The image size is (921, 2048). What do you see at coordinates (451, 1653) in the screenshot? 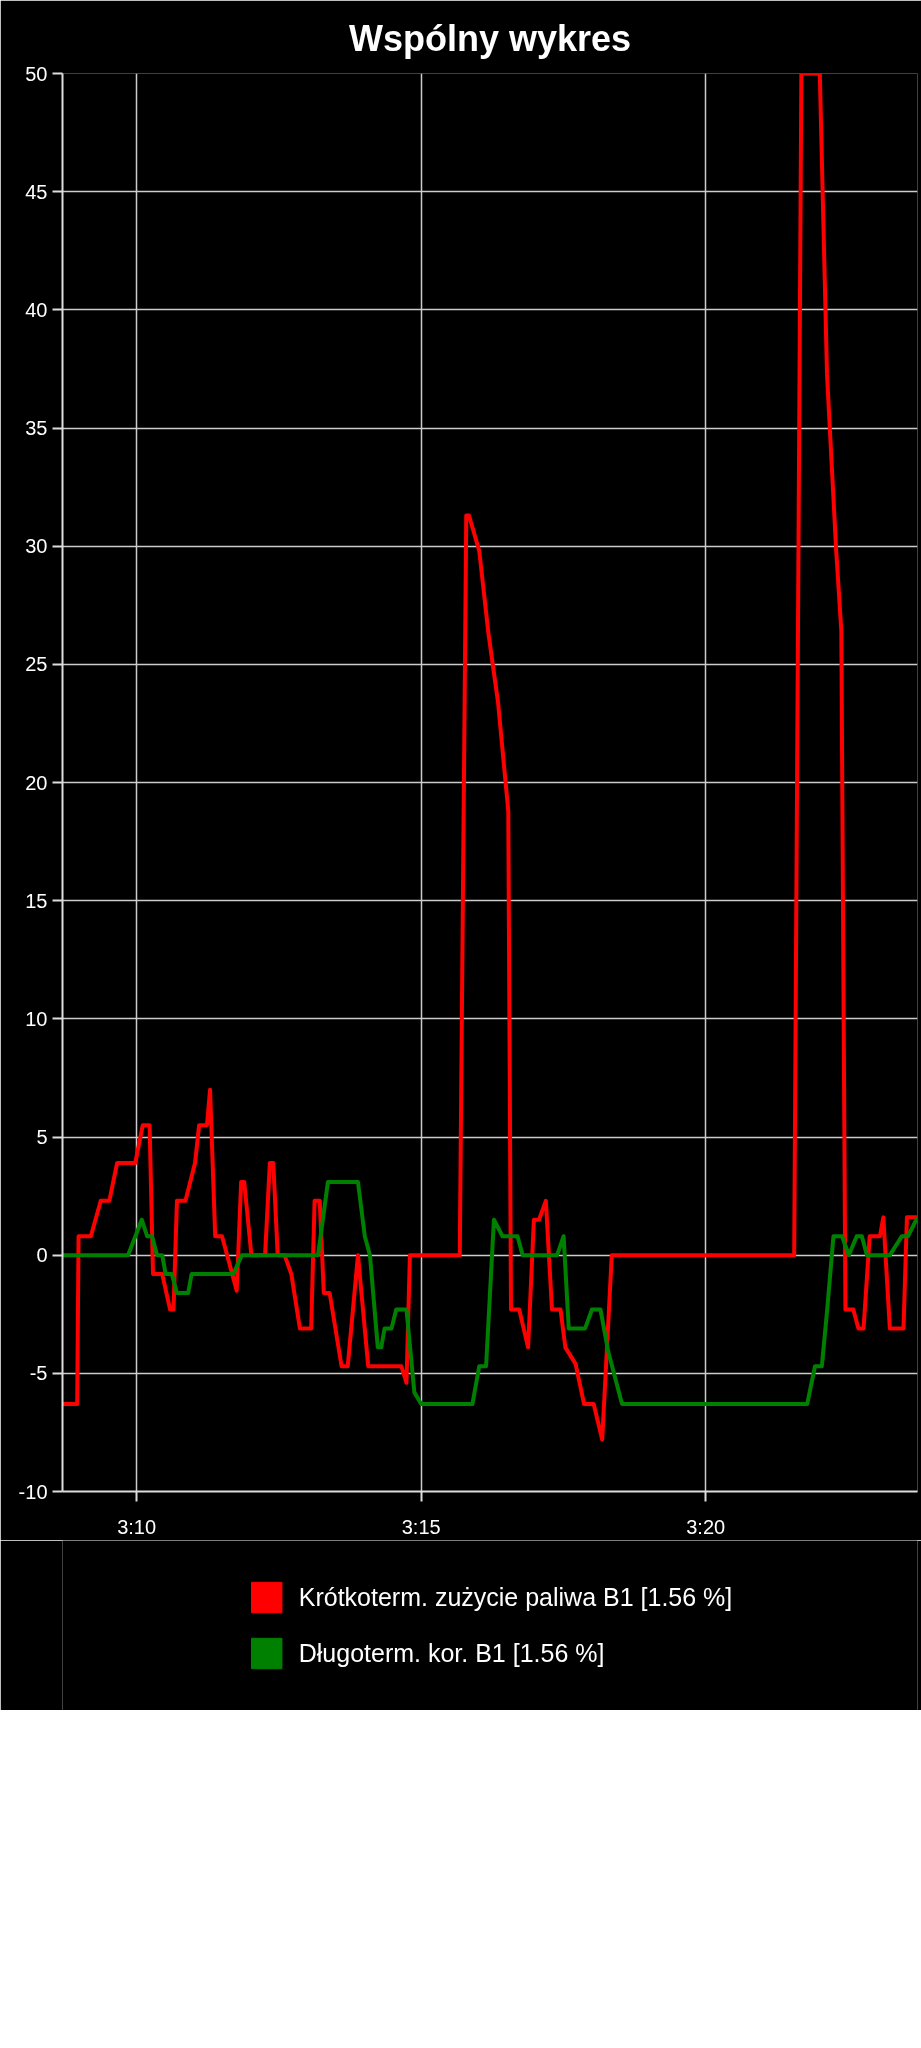
I see `legend-label: Długoterm. kor. B1 [1.56 %]` at bounding box center [451, 1653].